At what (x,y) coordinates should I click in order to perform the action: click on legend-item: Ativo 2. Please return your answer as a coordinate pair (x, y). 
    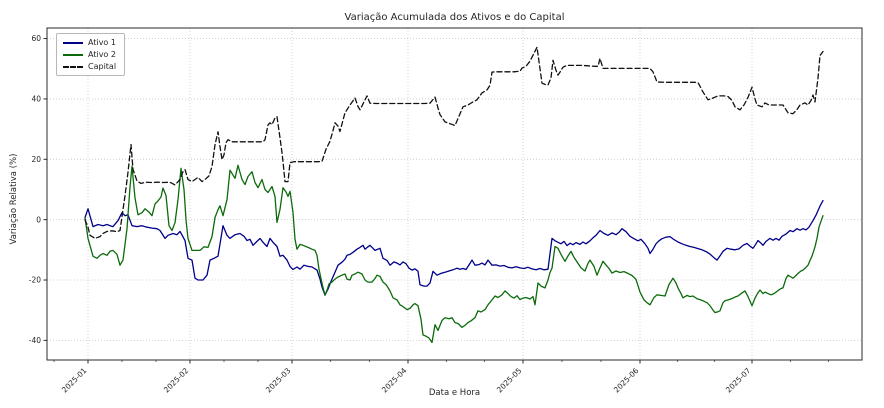
    Looking at the image, I should click on (89, 54).